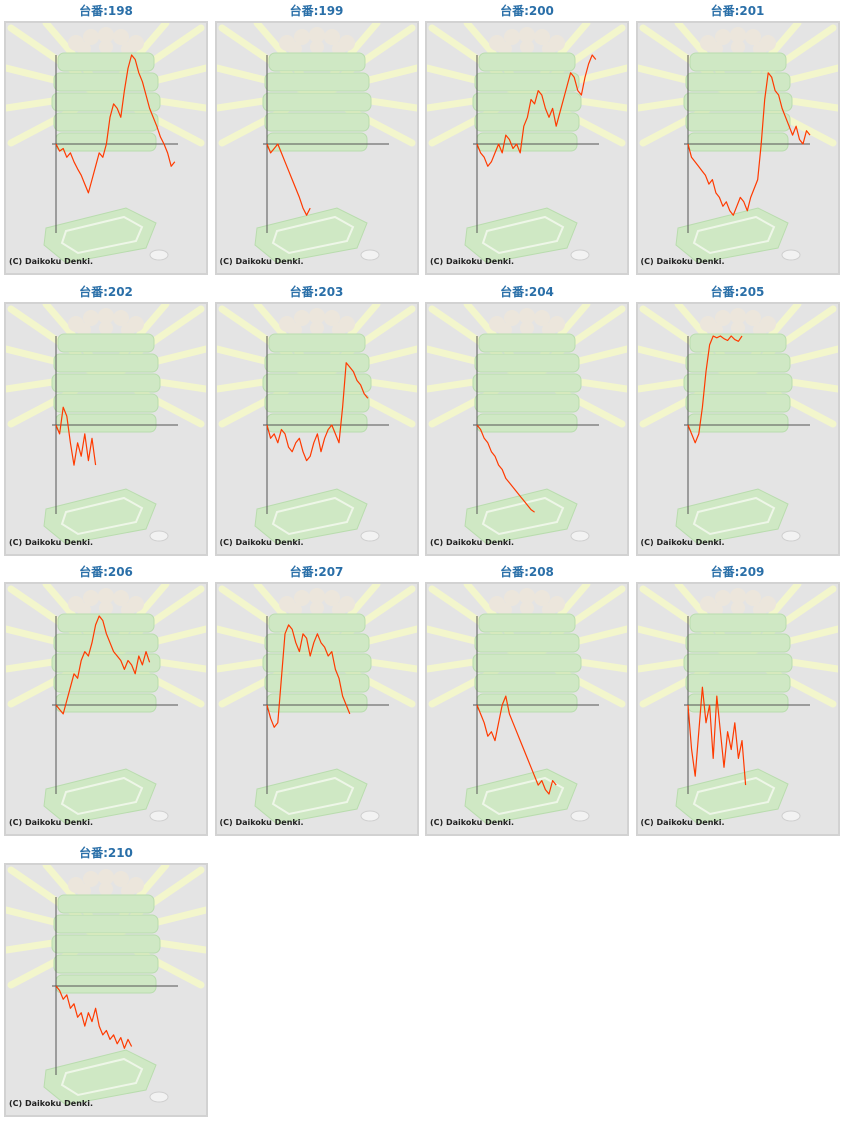  I want to click on machine-chart-card: 台番:210, so click(106, 980).